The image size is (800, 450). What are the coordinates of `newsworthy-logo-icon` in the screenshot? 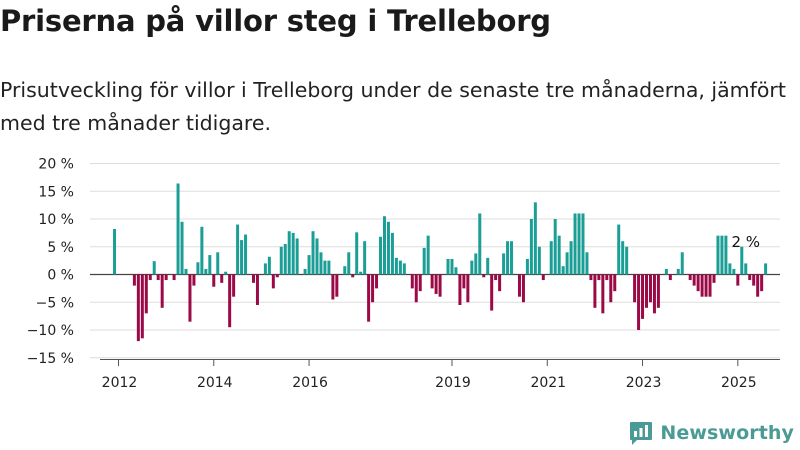 It's located at (641, 433).